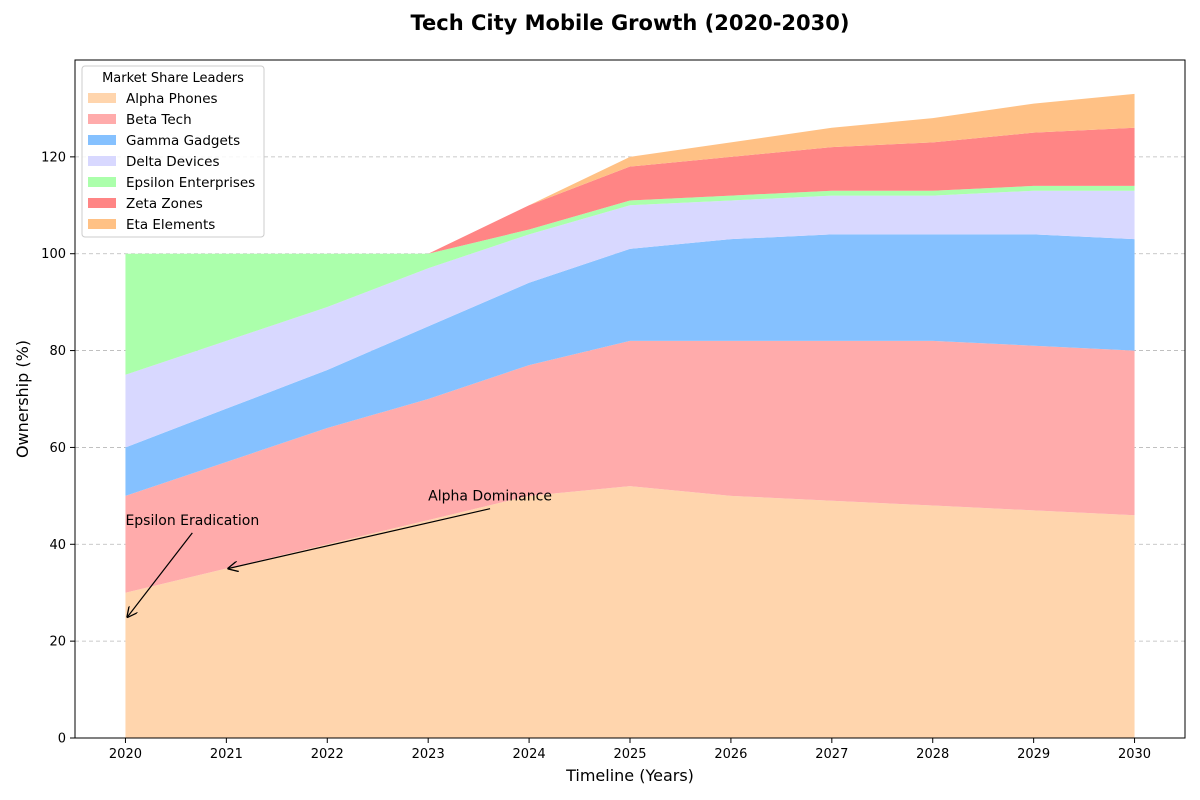 This screenshot has height=800, width=1200. Describe the element at coordinates (183, 141) in the screenshot. I see `legend-item-label: Gamma Gadgets` at that location.